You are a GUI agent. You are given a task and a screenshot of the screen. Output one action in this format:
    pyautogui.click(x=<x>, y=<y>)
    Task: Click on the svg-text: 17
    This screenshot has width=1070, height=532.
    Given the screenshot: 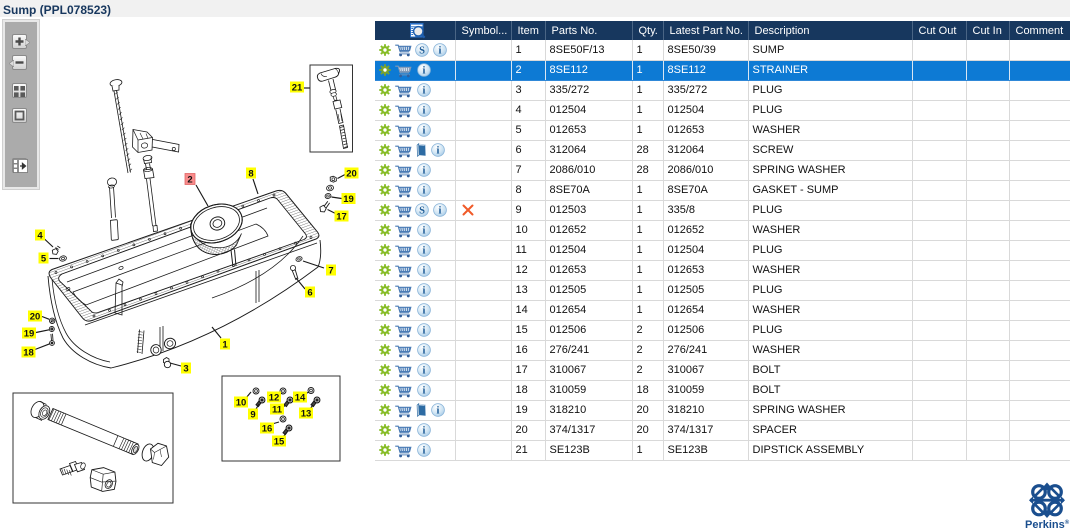 What is the action you would take?
    pyautogui.click(x=341, y=216)
    